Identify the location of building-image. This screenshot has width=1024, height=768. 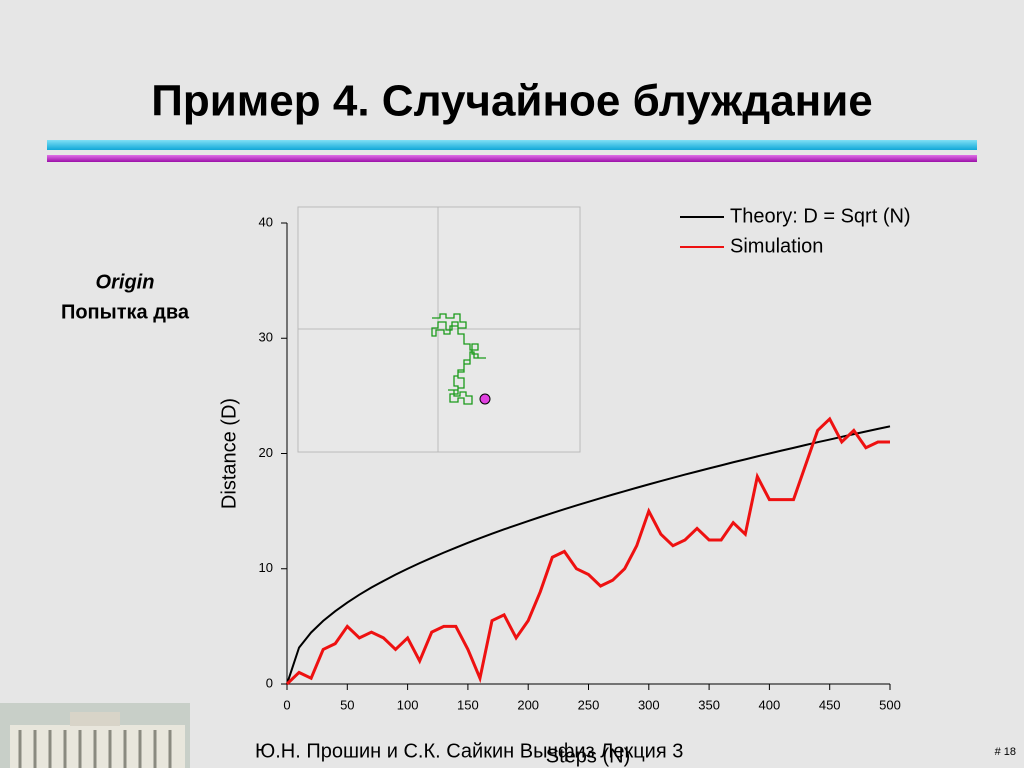
(95, 735).